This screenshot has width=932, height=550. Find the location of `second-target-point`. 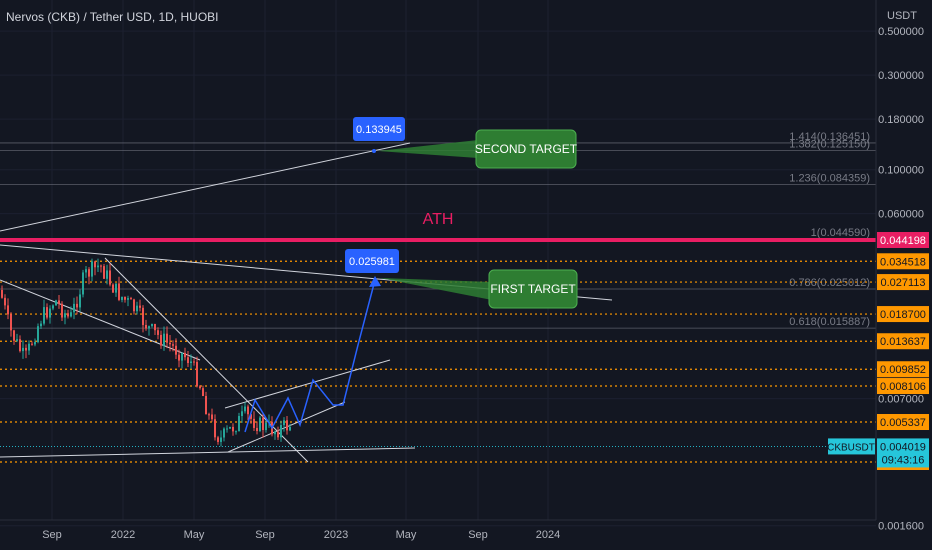

second-target-point is located at coordinates (374, 151).